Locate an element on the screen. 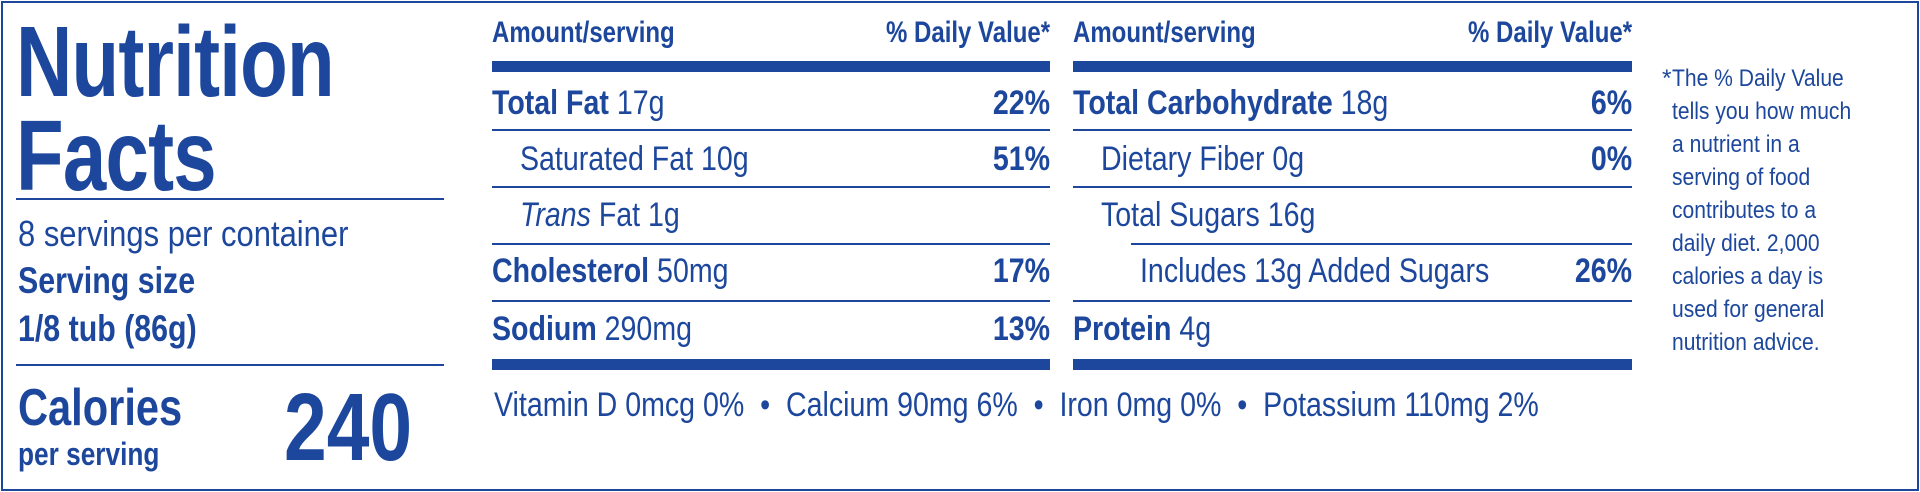 Image resolution: width=1920 pixels, height=492 pixels. calories-value: 240 is located at coordinates (348, 427).